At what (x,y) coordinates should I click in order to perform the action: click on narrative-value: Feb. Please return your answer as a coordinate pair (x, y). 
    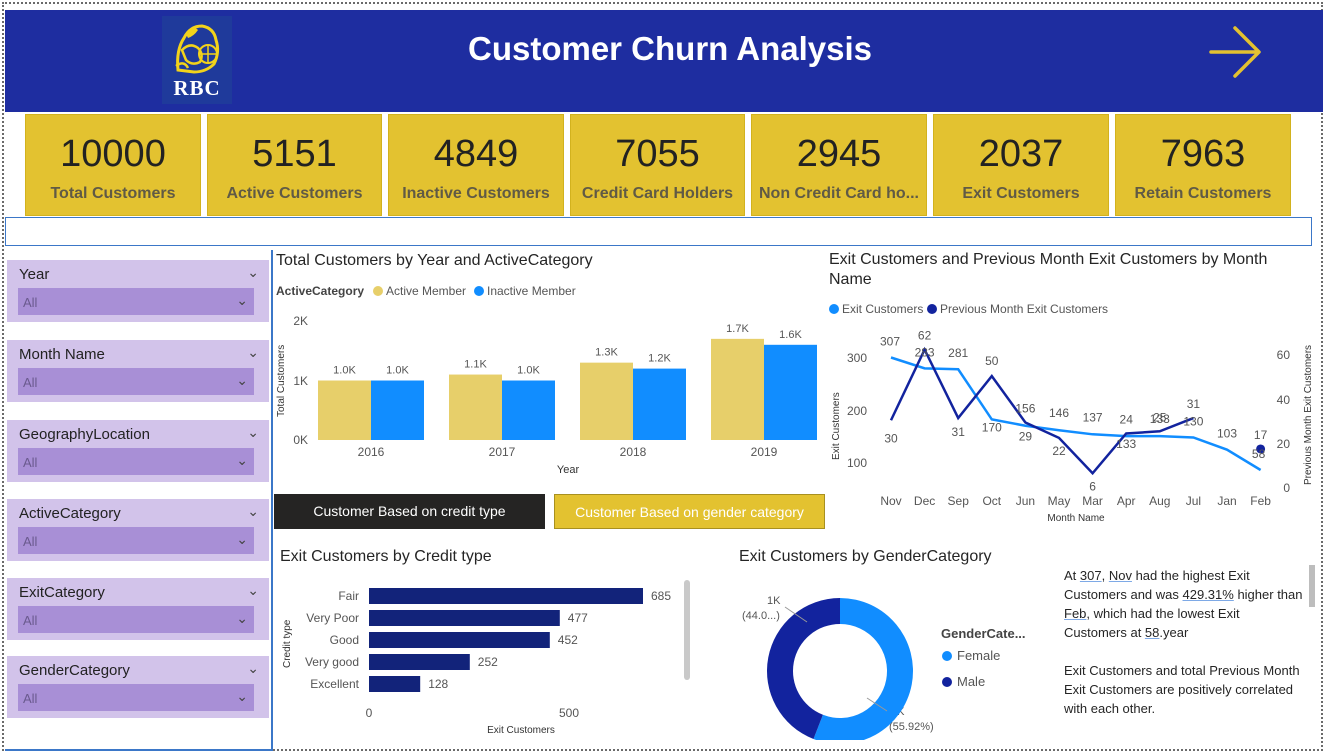
    Looking at the image, I should click on (1075, 613).